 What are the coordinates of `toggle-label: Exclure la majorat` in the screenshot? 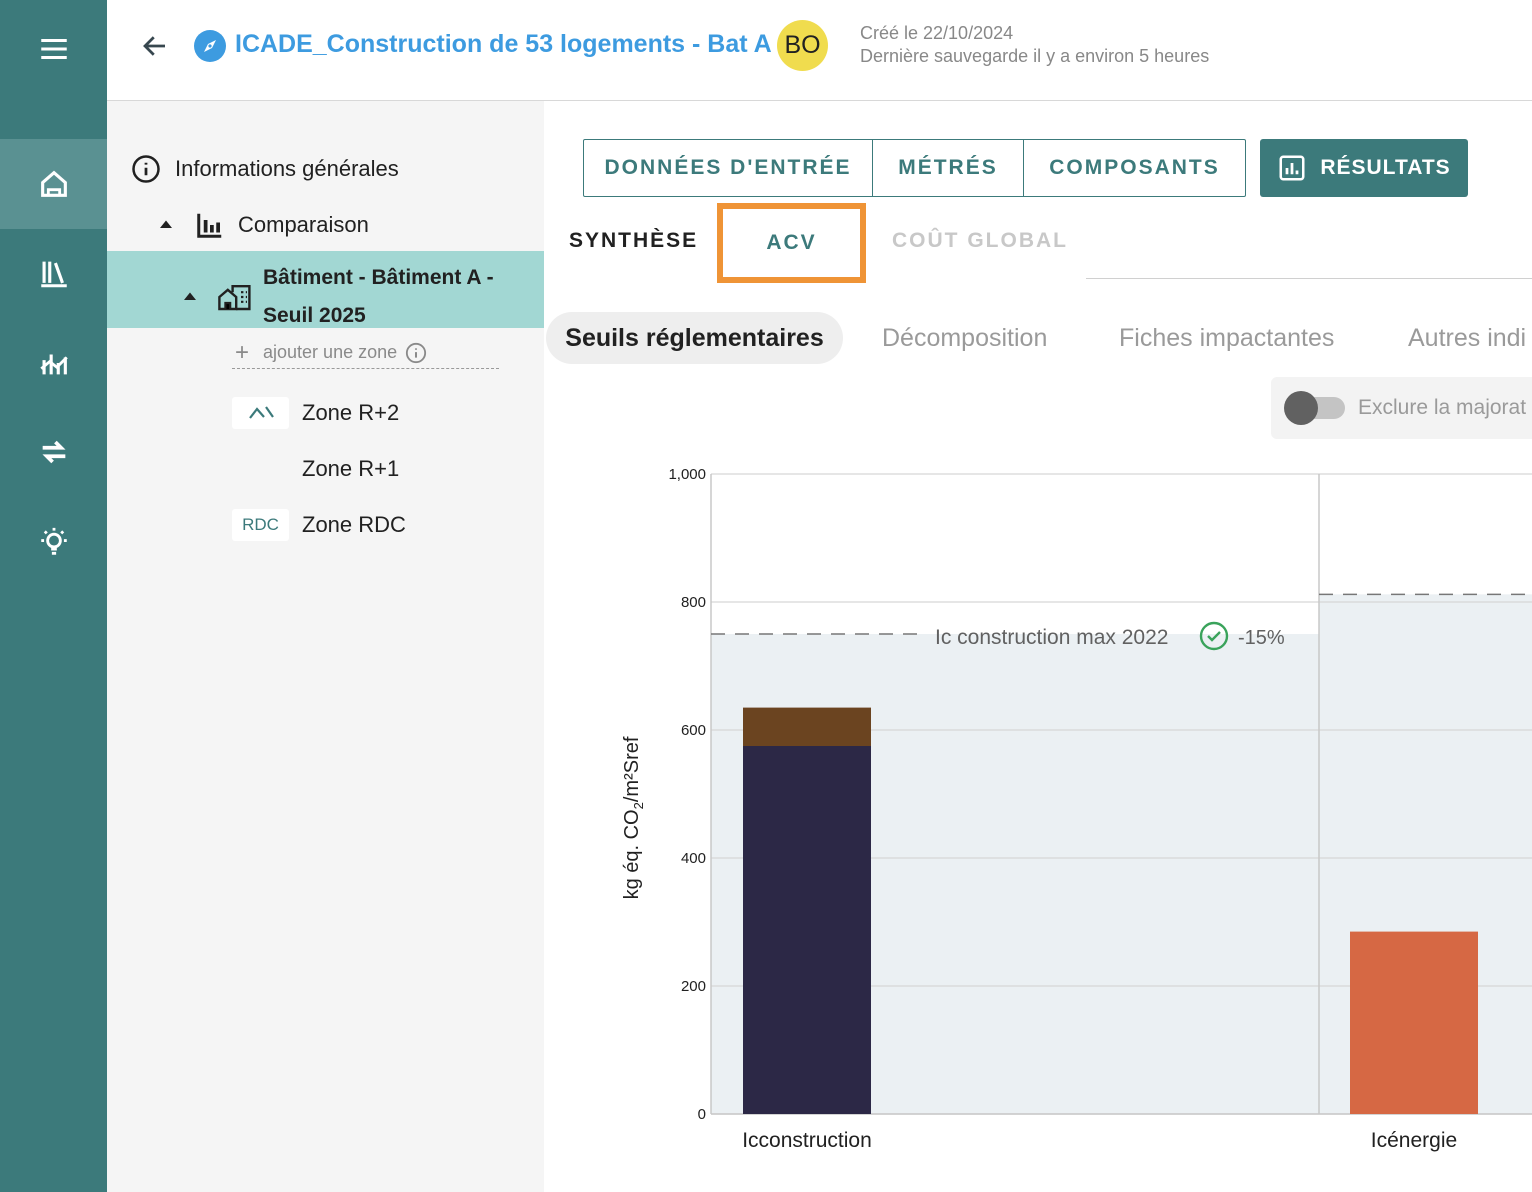 It's located at (1442, 407).